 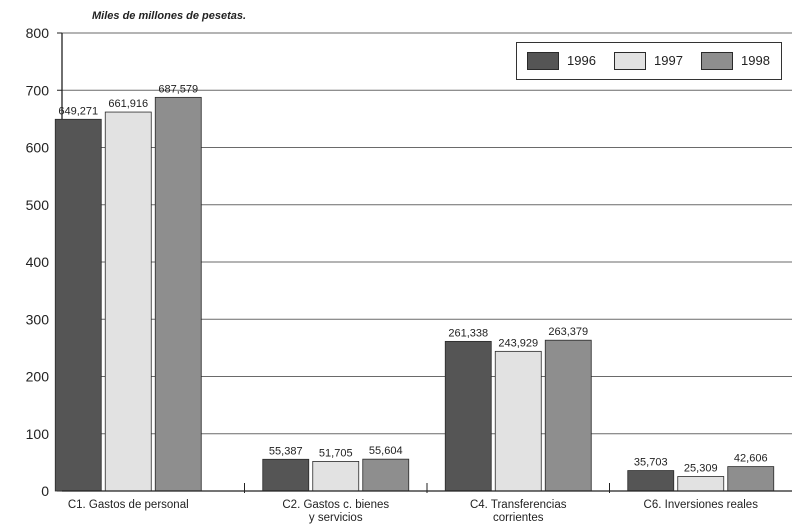 What do you see at coordinates (701, 469) in the screenshot?
I see `data-label-1997-3: 25,309` at bounding box center [701, 469].